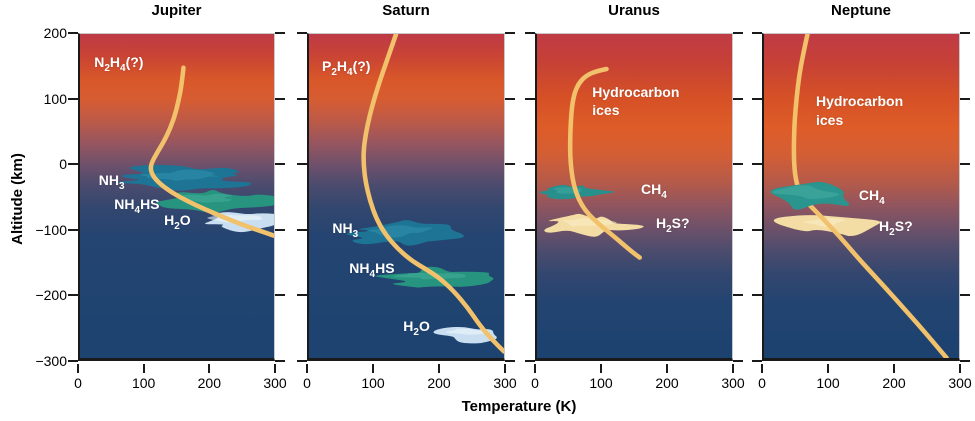 The width and height of the screenshot is (975, 421). Describe the element at coordinates (184, 177) in the screenshot. I see `jupiter-nh3-cloud` at that location.